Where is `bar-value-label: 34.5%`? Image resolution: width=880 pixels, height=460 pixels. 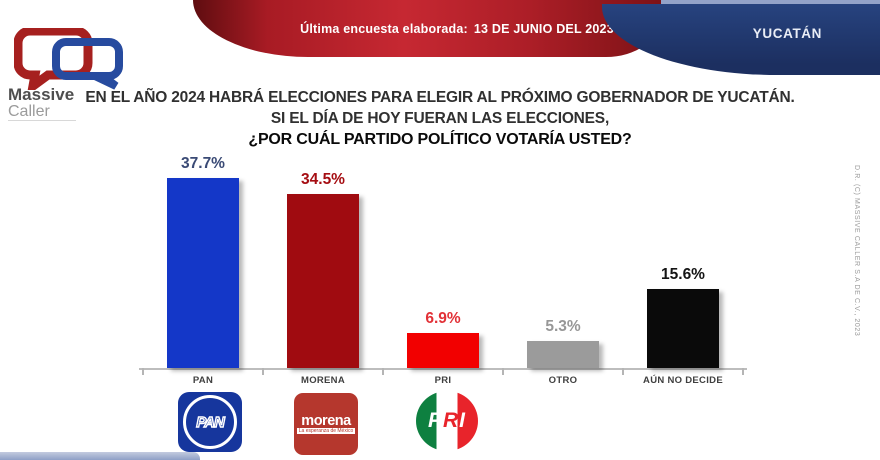
bar-value-label: 34.5% is located at coordinates (323, 179).